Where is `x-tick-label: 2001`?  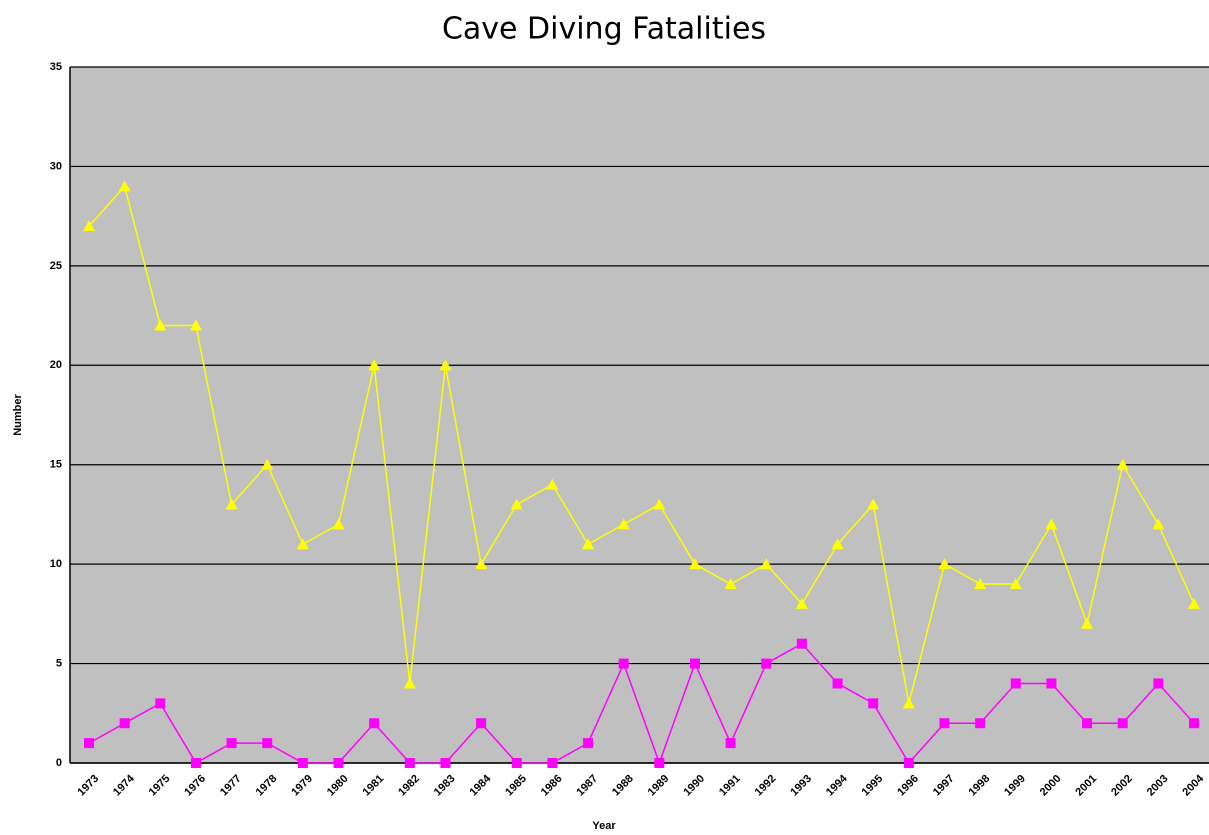 x-tick-label: 2001 is located at coordinates (1086, 786).